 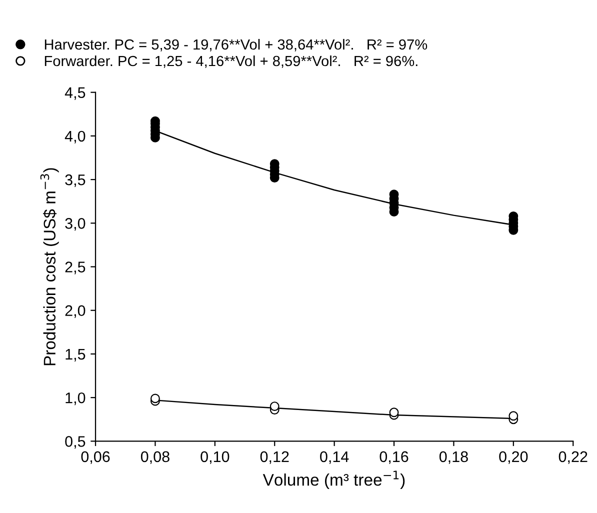 I want to click on x-tick-label: 0,08, so click(x=155, y=457).